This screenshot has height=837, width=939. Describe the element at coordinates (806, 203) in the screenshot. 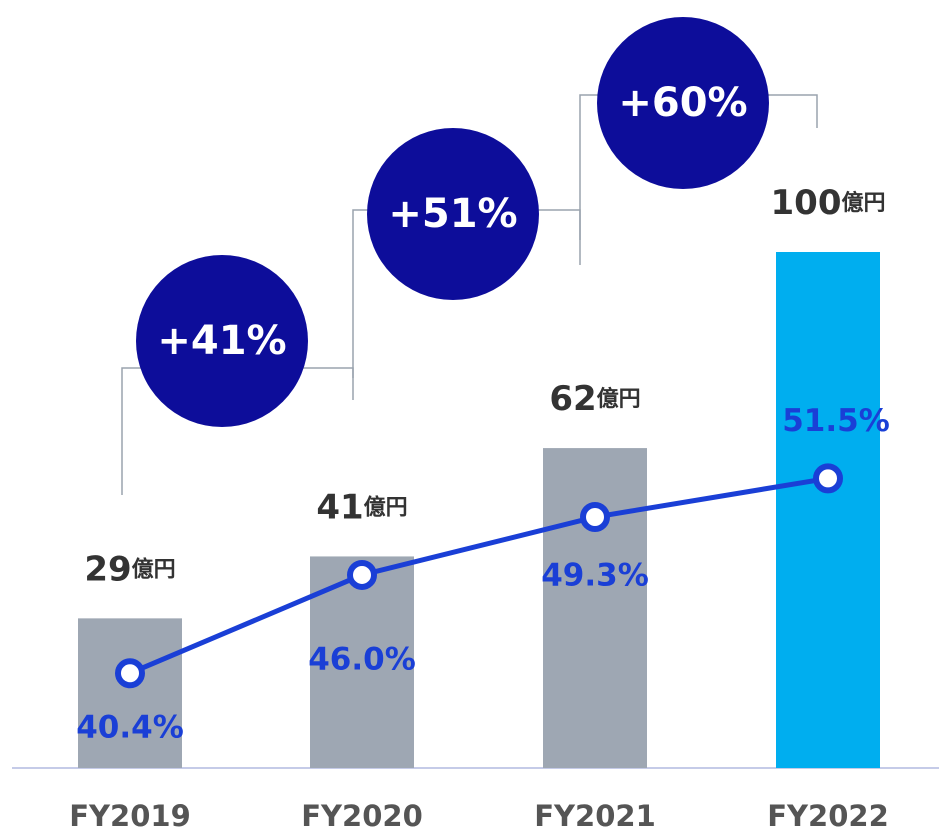

I see `value: 100` at that location.